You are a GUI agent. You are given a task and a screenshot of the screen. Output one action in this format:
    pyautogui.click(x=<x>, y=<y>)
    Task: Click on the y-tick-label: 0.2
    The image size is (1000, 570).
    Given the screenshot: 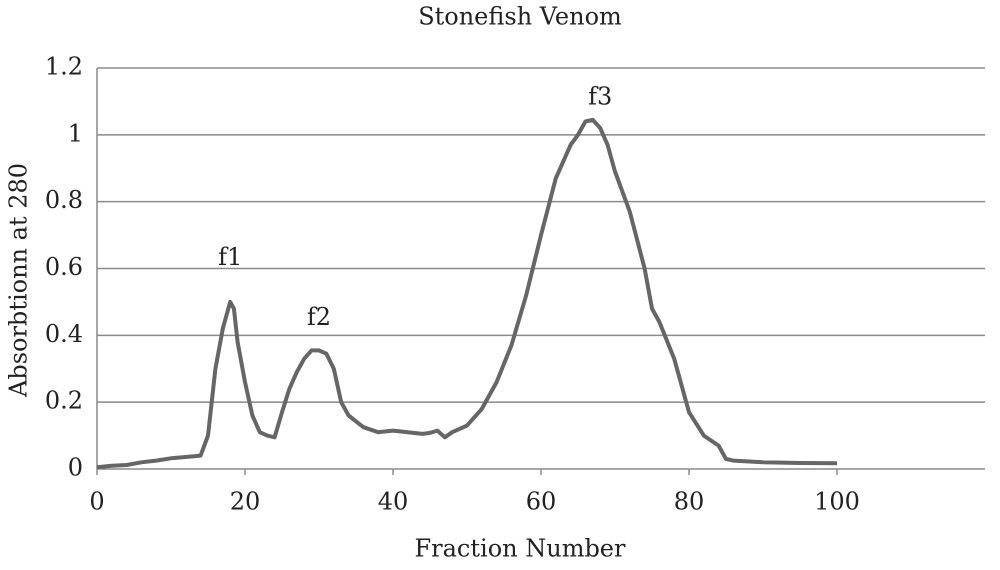 What is the action you would take?
    pyautogui.click(x=64, y=401)
    